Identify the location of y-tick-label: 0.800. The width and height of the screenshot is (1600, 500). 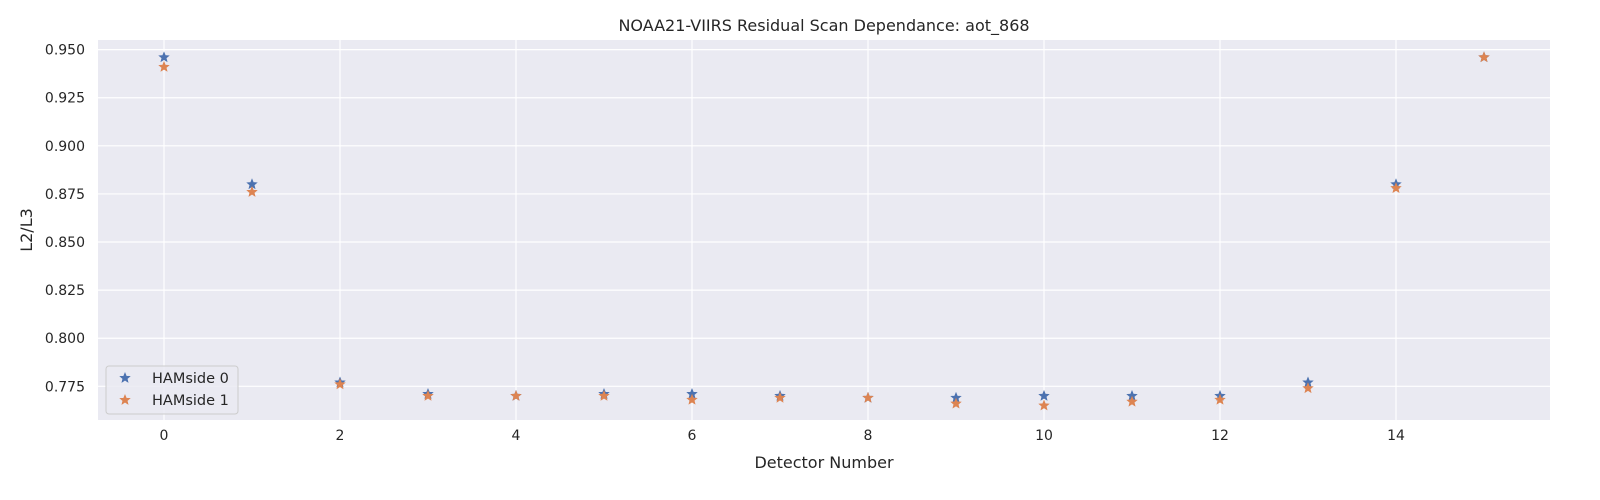
(65, 339).